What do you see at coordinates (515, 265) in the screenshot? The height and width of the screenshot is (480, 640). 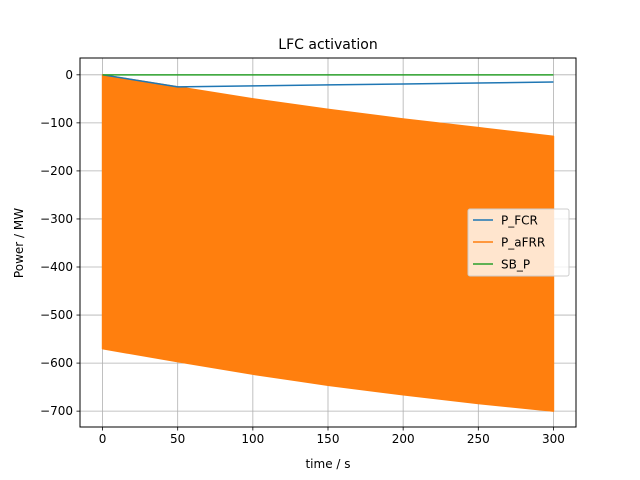 I see `legend-label: SB_P` at bounding box center [515, 265].